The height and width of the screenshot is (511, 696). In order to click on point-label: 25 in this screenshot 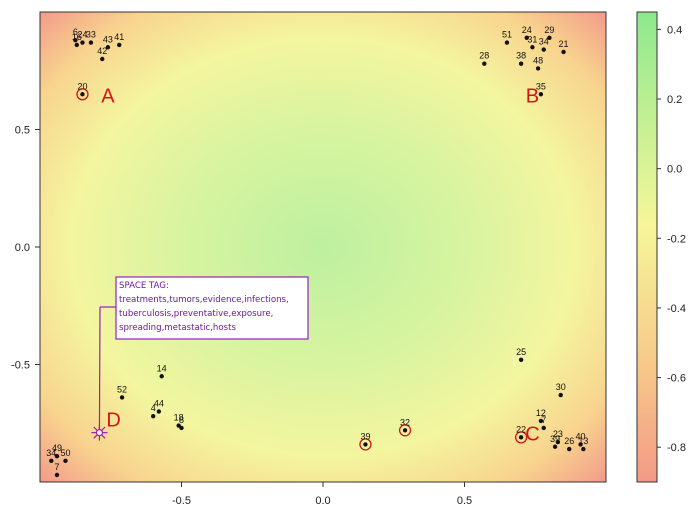, I will do `click(521, 352)`.